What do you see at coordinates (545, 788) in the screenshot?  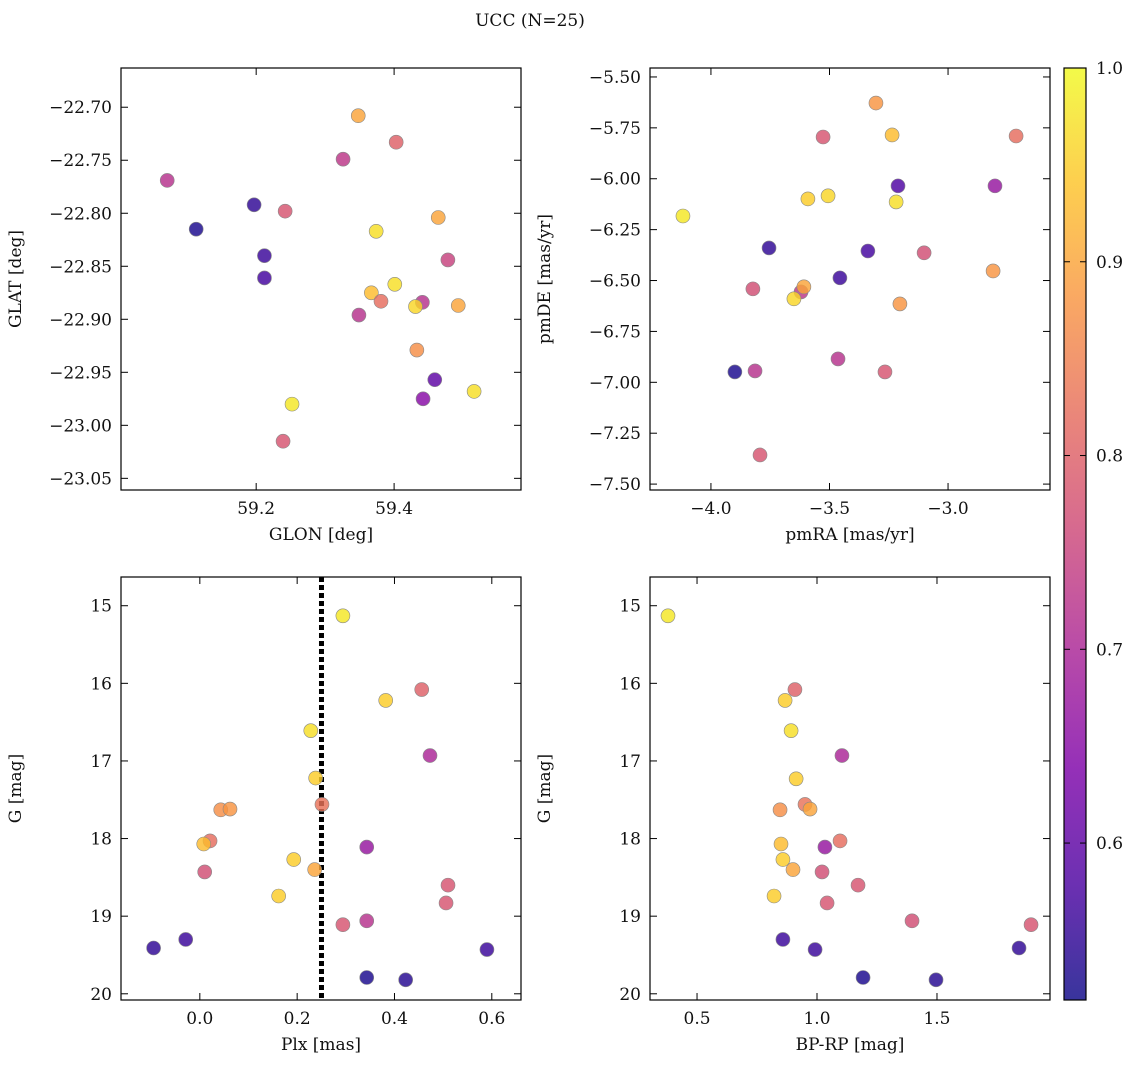 I see `y-axis-label: G [mag]` at bounding box center [545, 788].